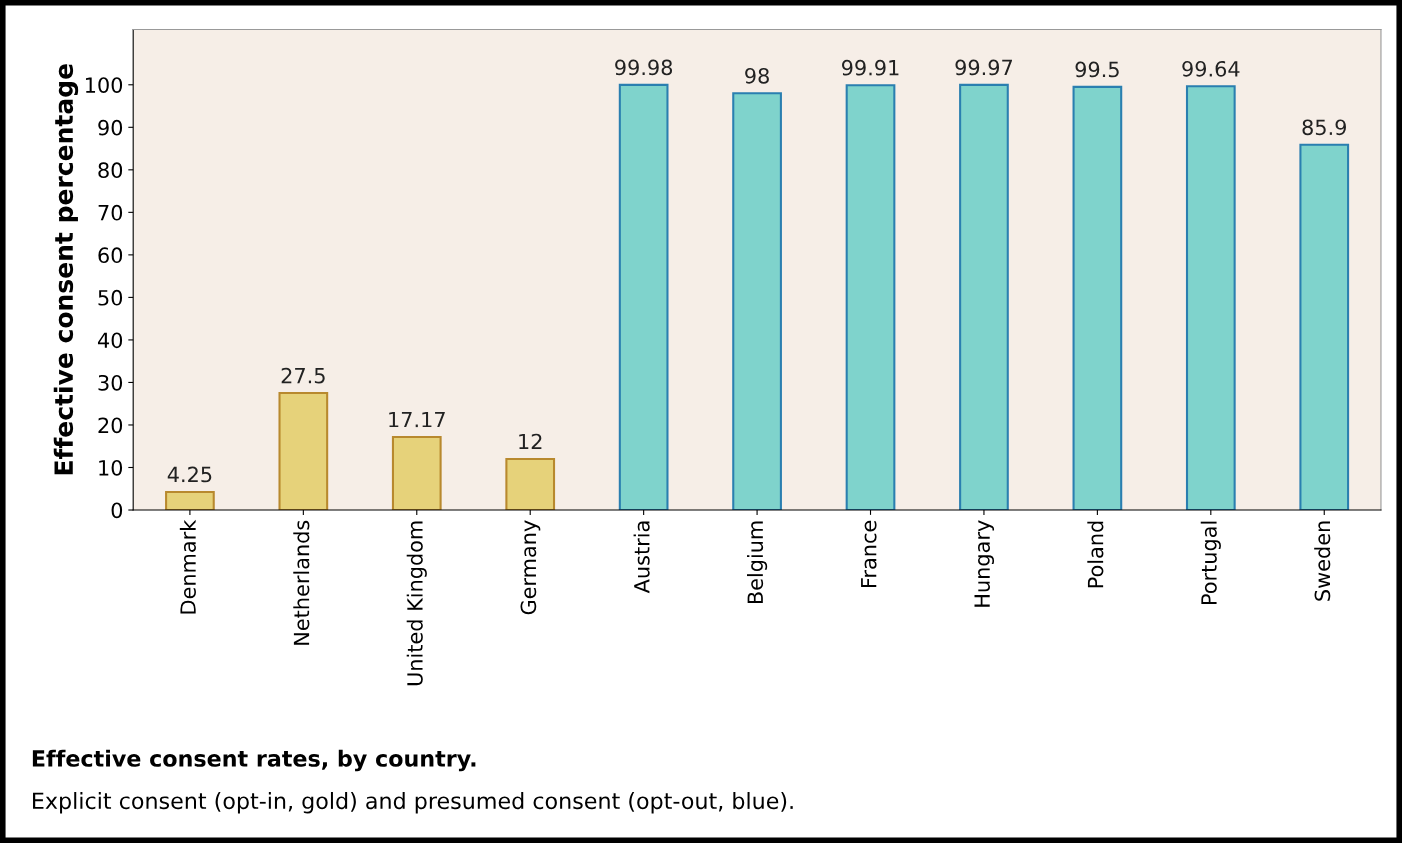 The height and width of the screenshot is (843, 1402). I want to click on y-tick-label: 60, so click(110, 255).